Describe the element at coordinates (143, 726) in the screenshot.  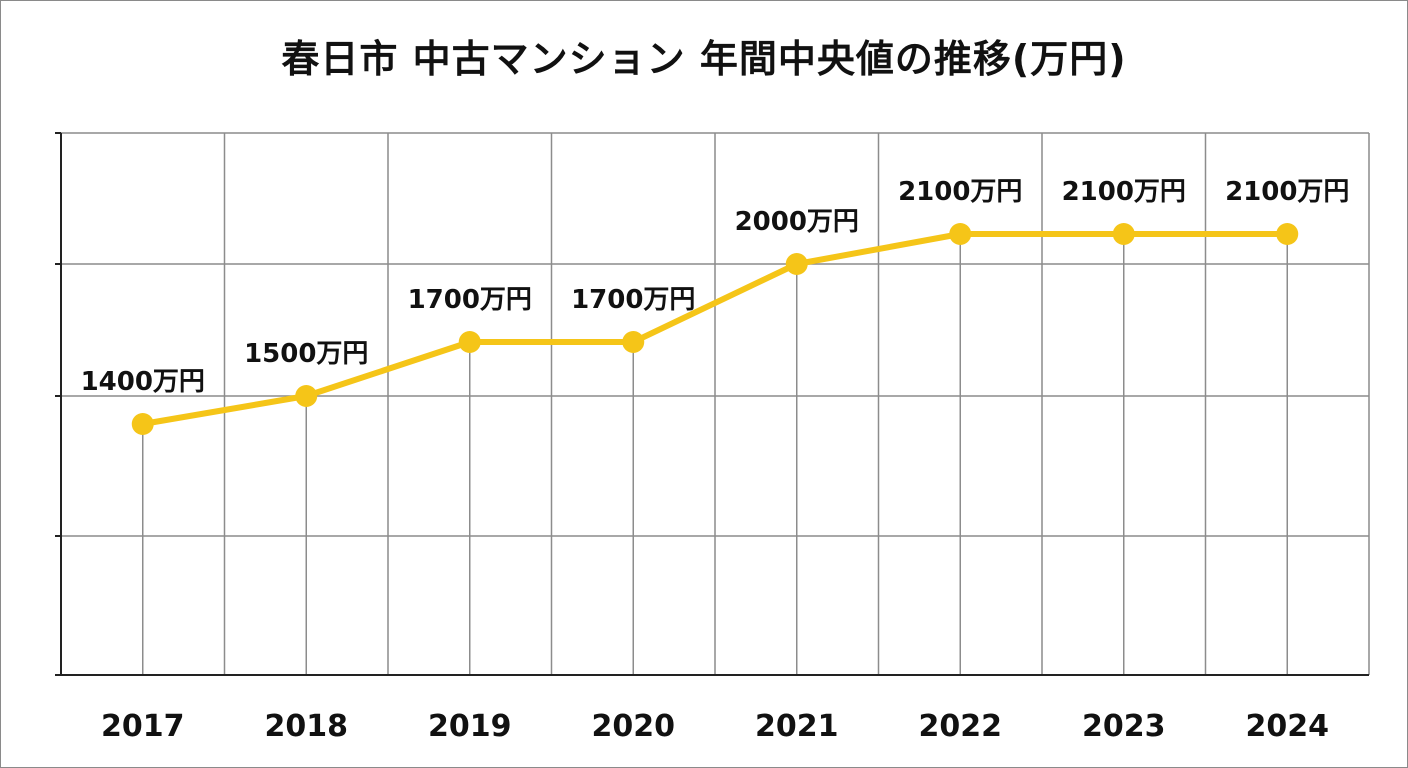
I see `x-tick-label-2017: 2017` at that location.